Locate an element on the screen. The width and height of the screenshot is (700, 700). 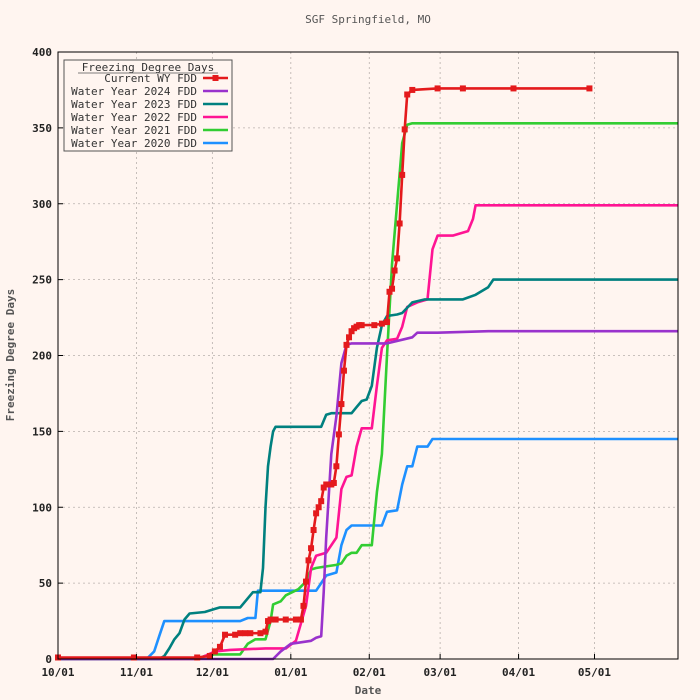
x-tick-label: 01/01 is located at coordinates (290, 672).